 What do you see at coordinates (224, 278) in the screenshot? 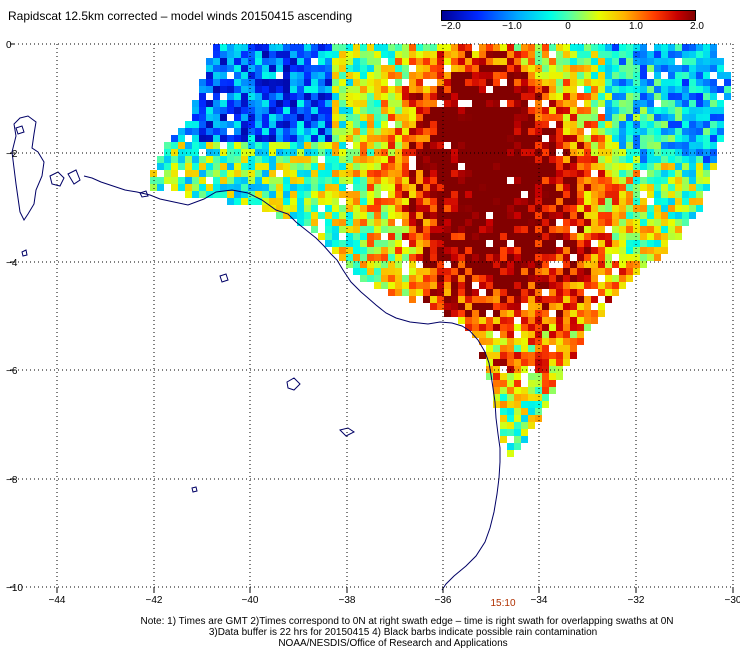
I see `coastline-islet-e` at bounding box center [224, 278].